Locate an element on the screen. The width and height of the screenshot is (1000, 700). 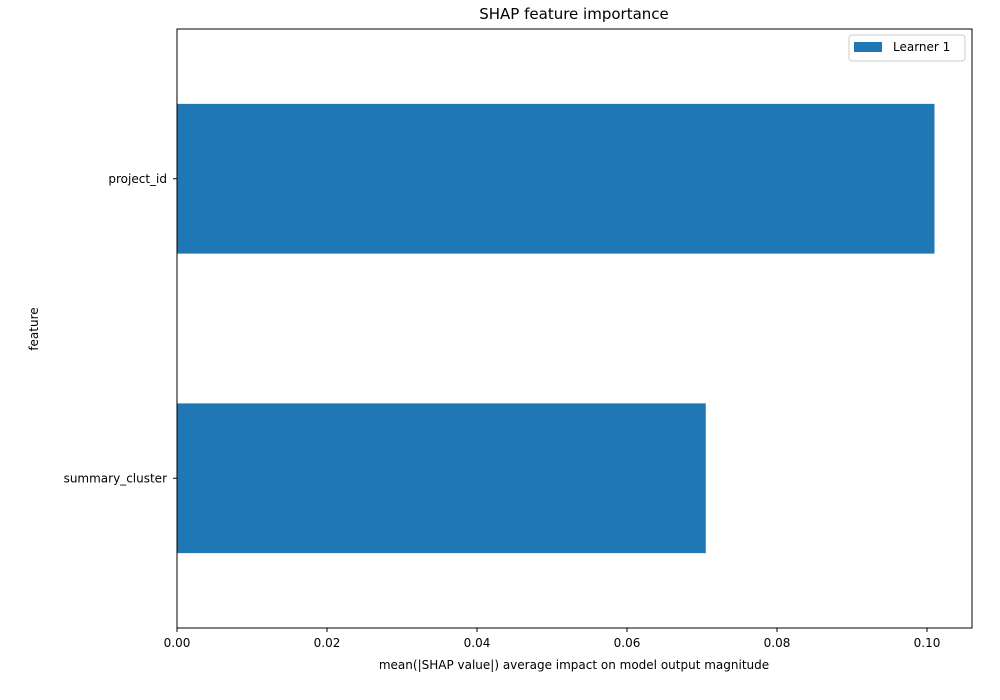
bar-summary_cluster is located at coordinates (441, 478).